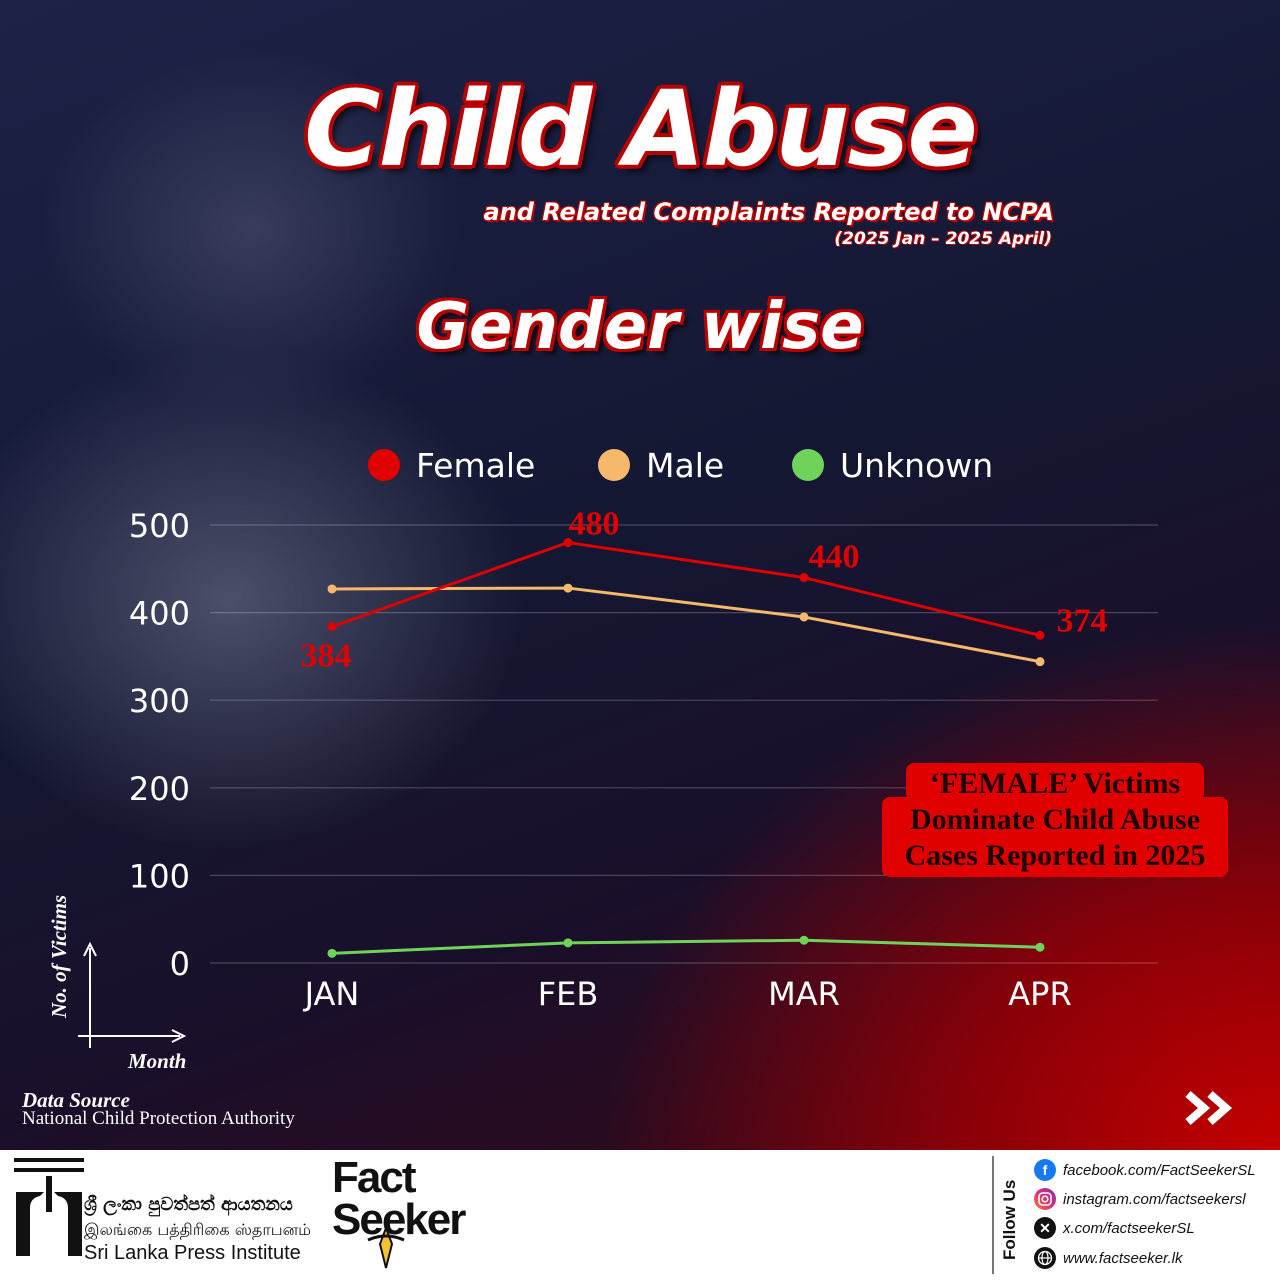 The image size is (1280, 1280). I want to click on y-tick-label: 400, so click(159, 614).